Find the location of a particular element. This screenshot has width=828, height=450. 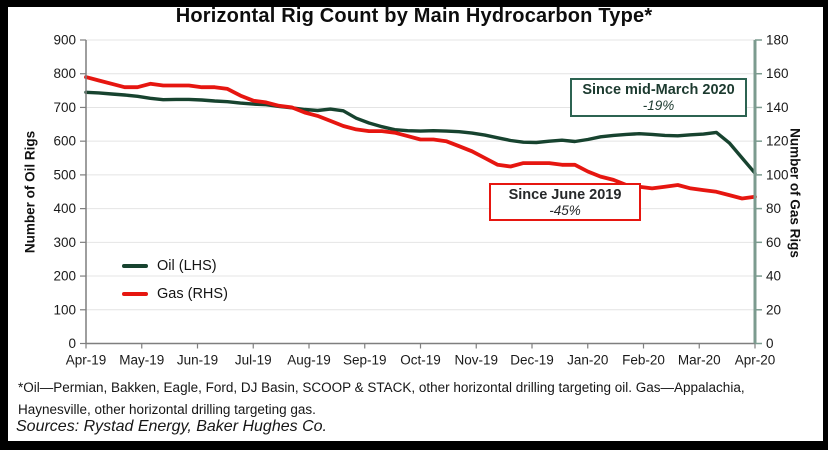

right-axis-tick-label: 100 is located at coordinates (777, 174).